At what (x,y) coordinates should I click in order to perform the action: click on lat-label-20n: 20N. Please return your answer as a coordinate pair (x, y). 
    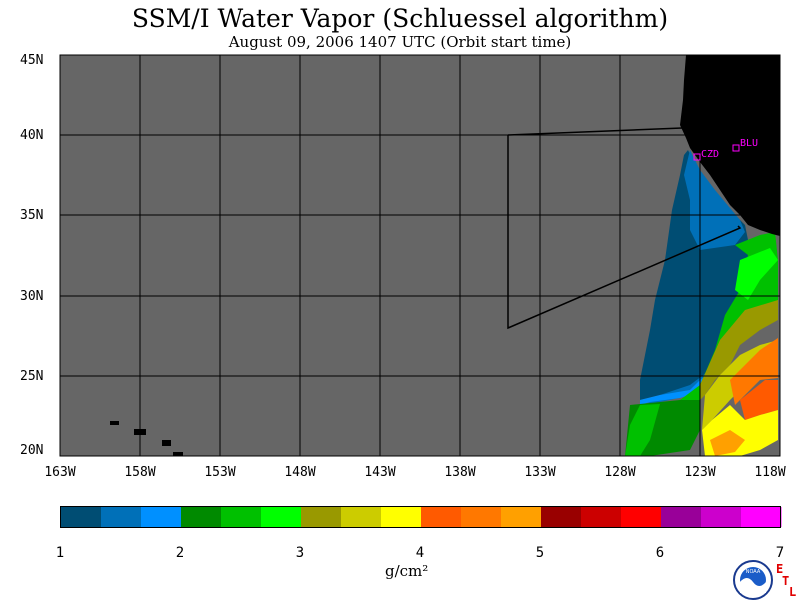
    Looking at the image, I should click on (32, 450).